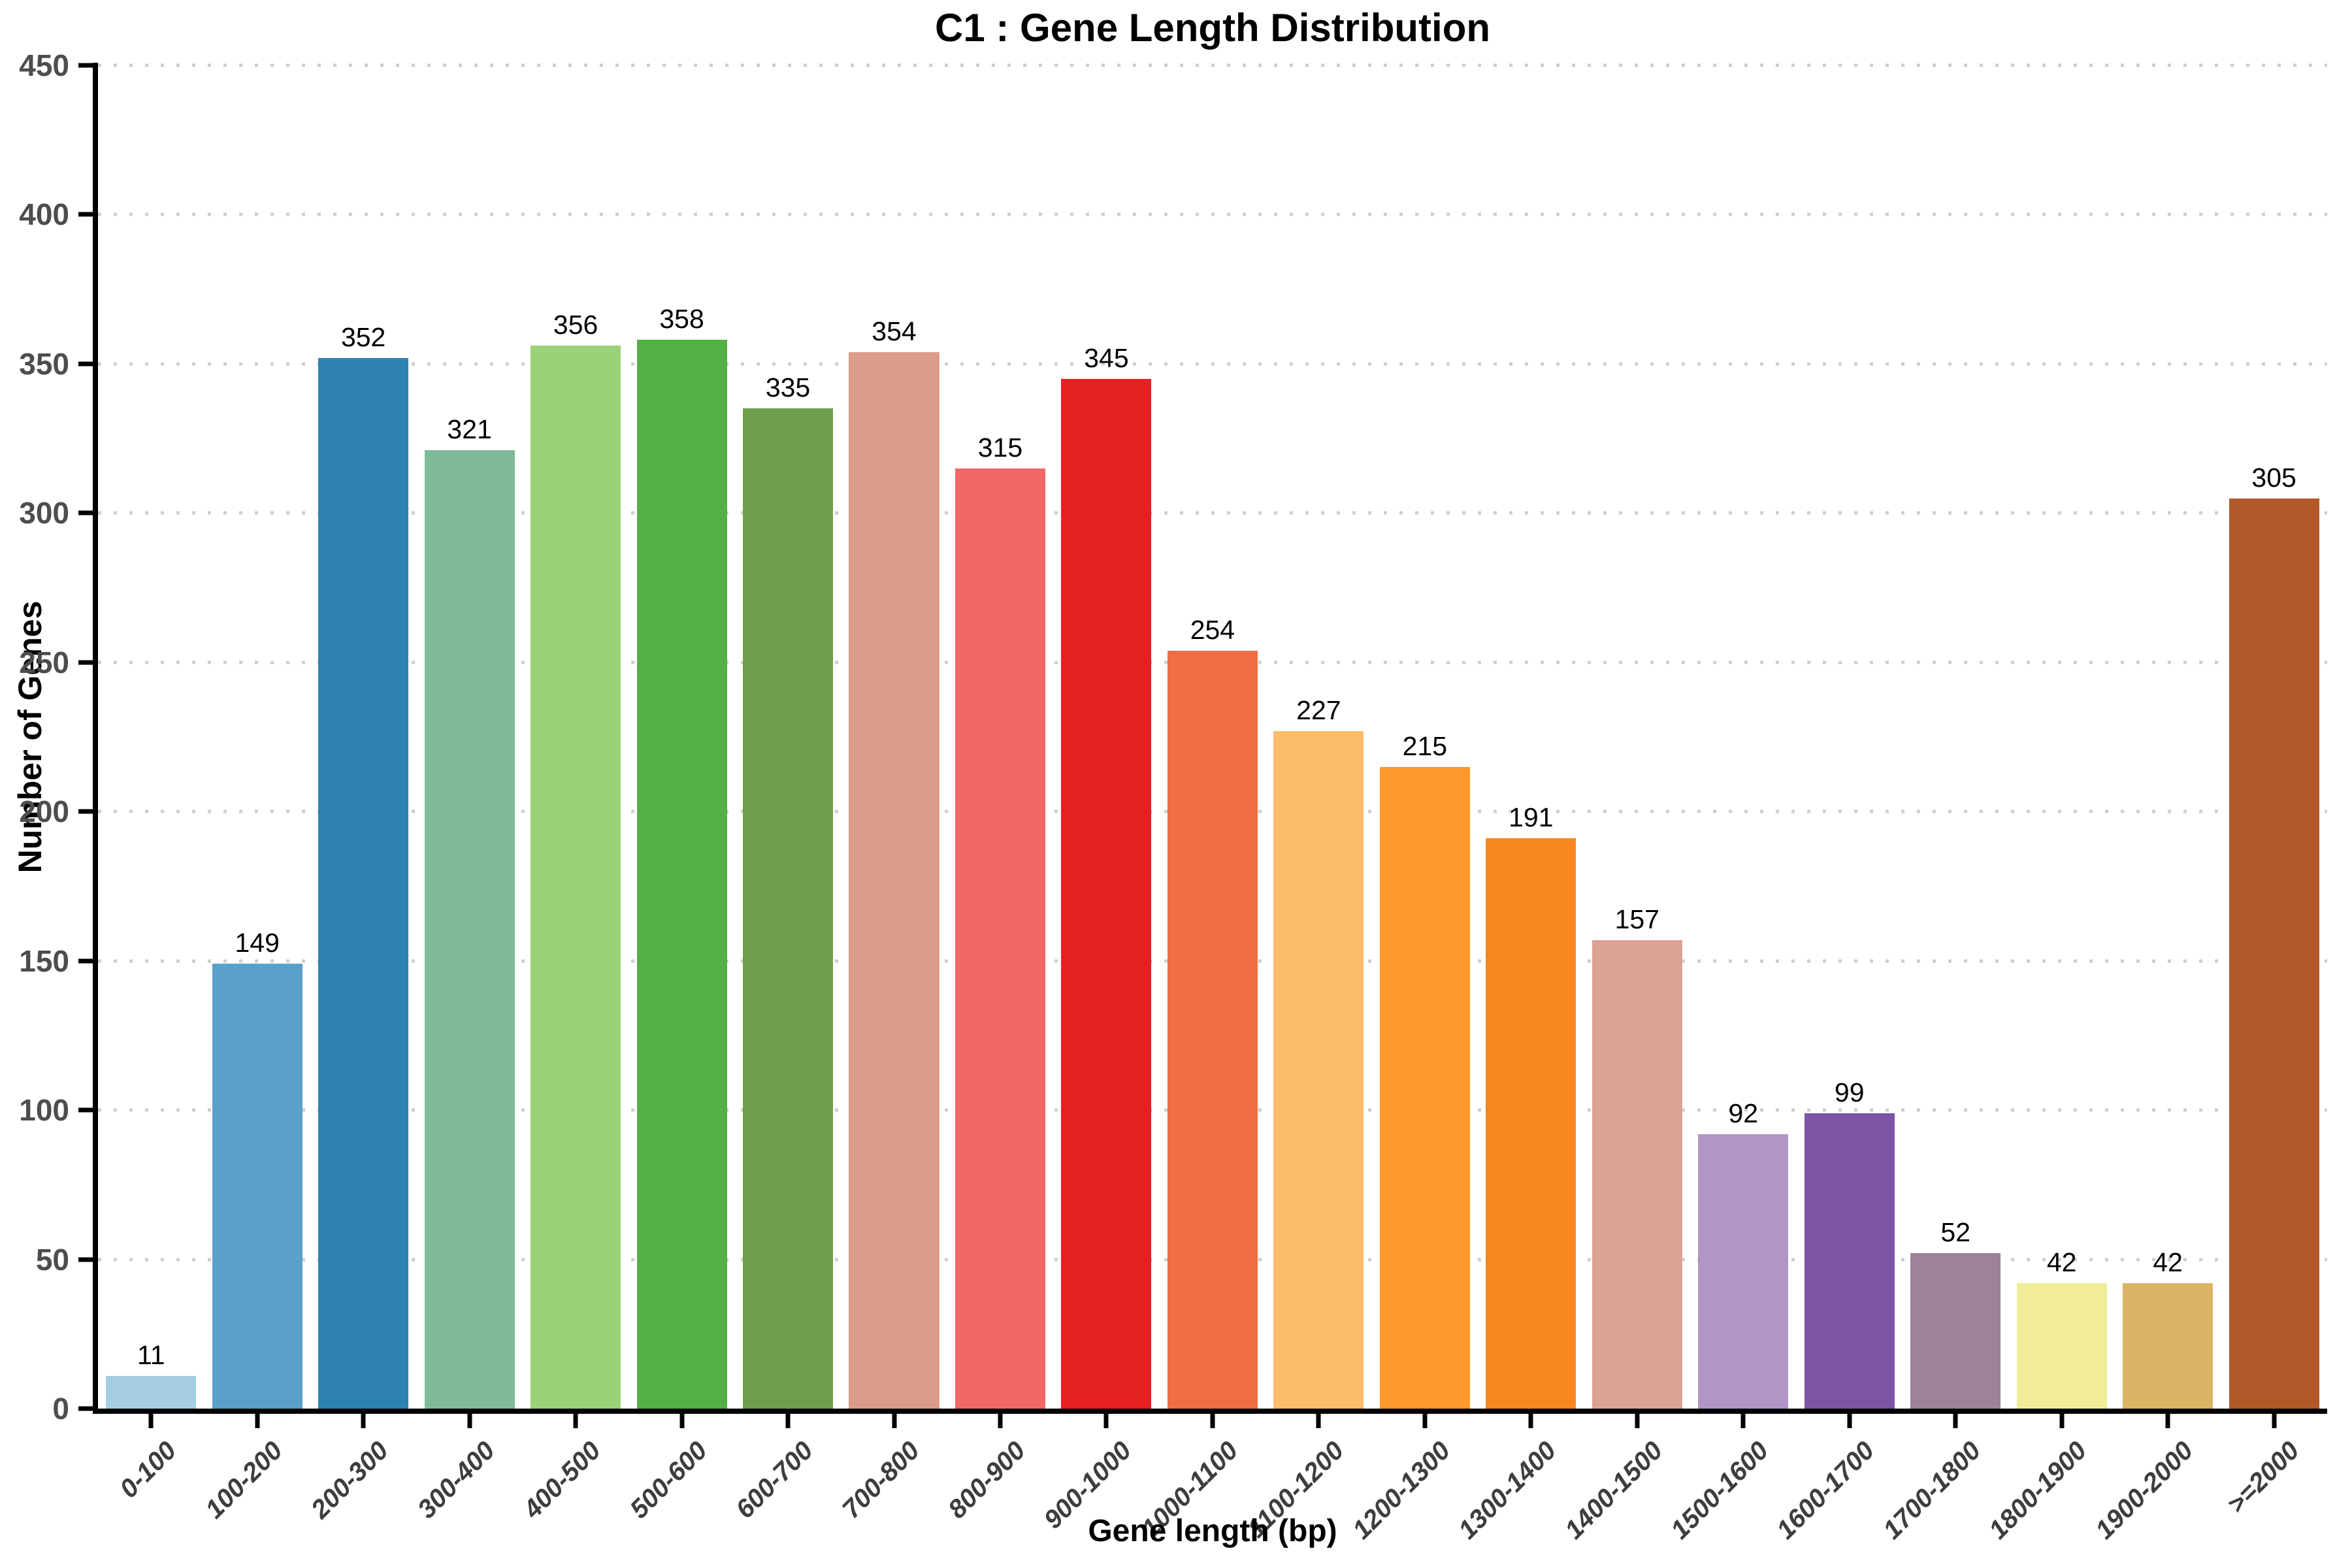 Image resolution: width=2352 pixels, height=1568 pixels. Describe the element at coordinates (2049, 804) in the screenshot. I see `bar-slot-1800-1900: 42 1800-1900` at that location.